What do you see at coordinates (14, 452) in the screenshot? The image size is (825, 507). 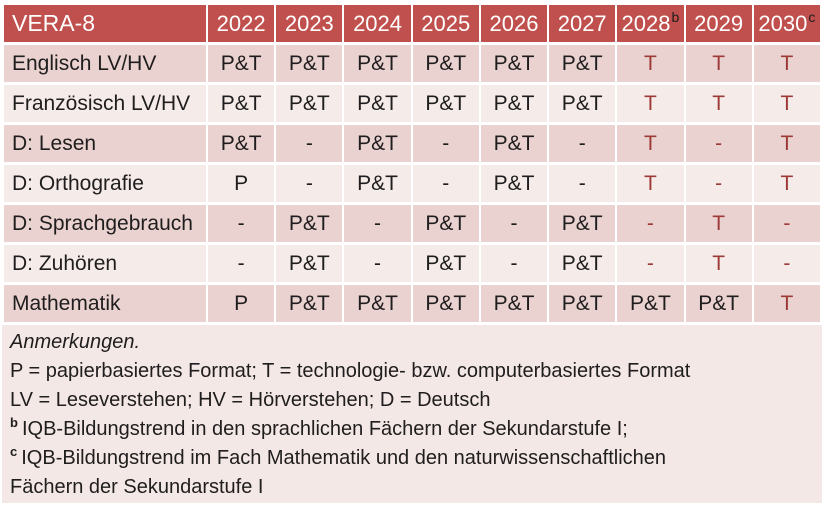 I see `footnote-c-marker: c` at bounding box center [14, 452].